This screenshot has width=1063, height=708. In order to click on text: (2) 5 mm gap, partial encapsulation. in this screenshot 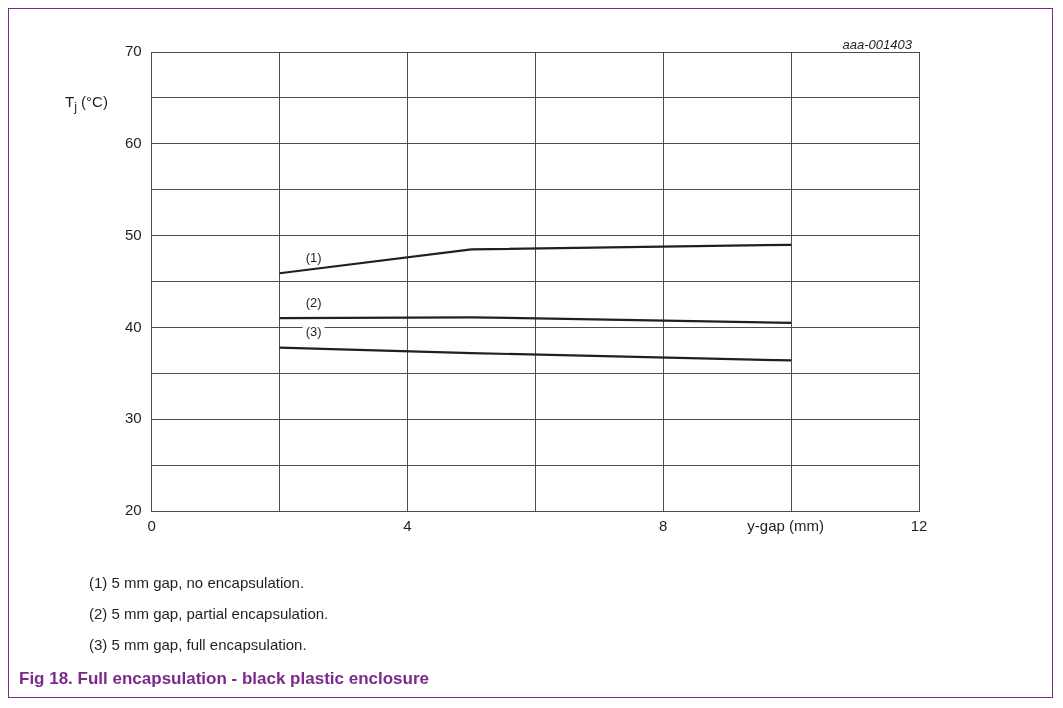, I will do `click(209, 613)`.